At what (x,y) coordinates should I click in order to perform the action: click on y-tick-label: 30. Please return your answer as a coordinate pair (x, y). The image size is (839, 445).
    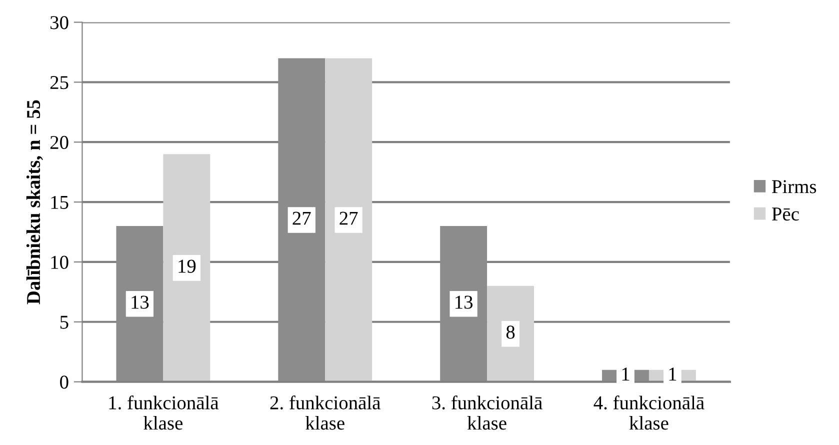
    Looking at the image, I should click on (59, 23).